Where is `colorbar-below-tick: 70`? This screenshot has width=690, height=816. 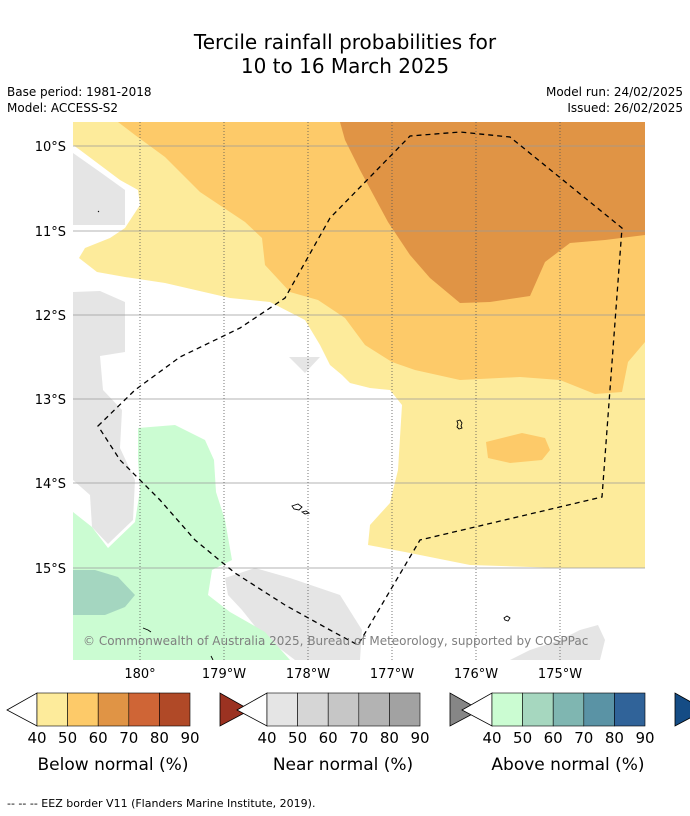
colorbar-below-tick: 70 is located at coordinates (128, 738).